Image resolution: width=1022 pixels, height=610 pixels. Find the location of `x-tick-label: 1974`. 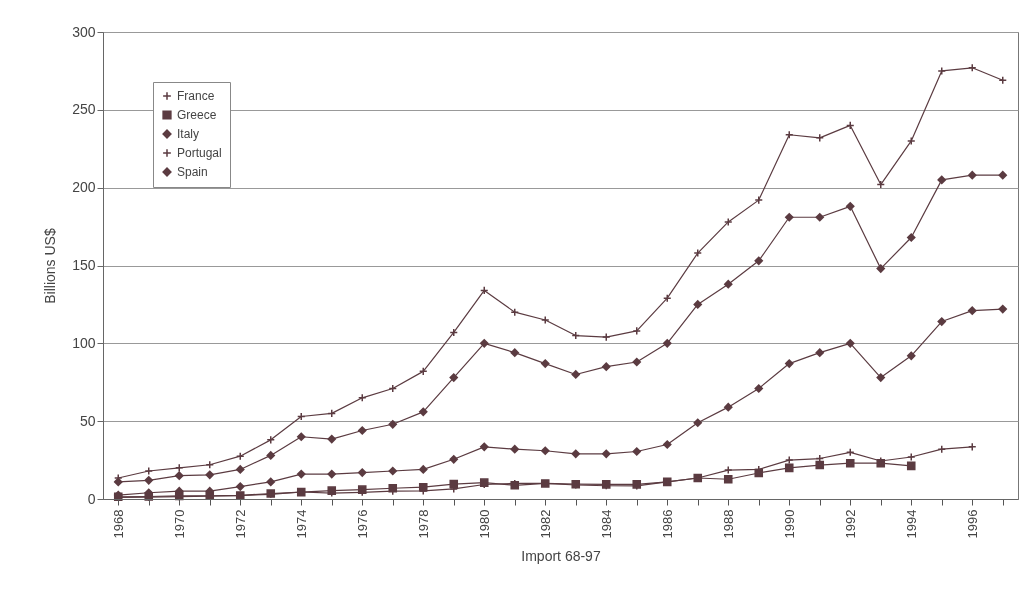

x-tick-label: 1974 is located at coordinates (301, 524).